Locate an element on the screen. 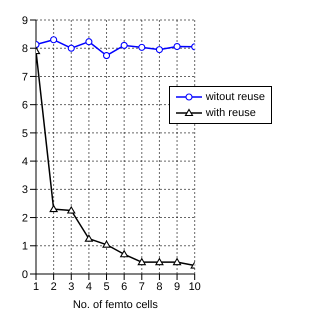 The height and width of the screenshot is (320, 320). x-tick-label: 5 is located at coordinates (106, 286).